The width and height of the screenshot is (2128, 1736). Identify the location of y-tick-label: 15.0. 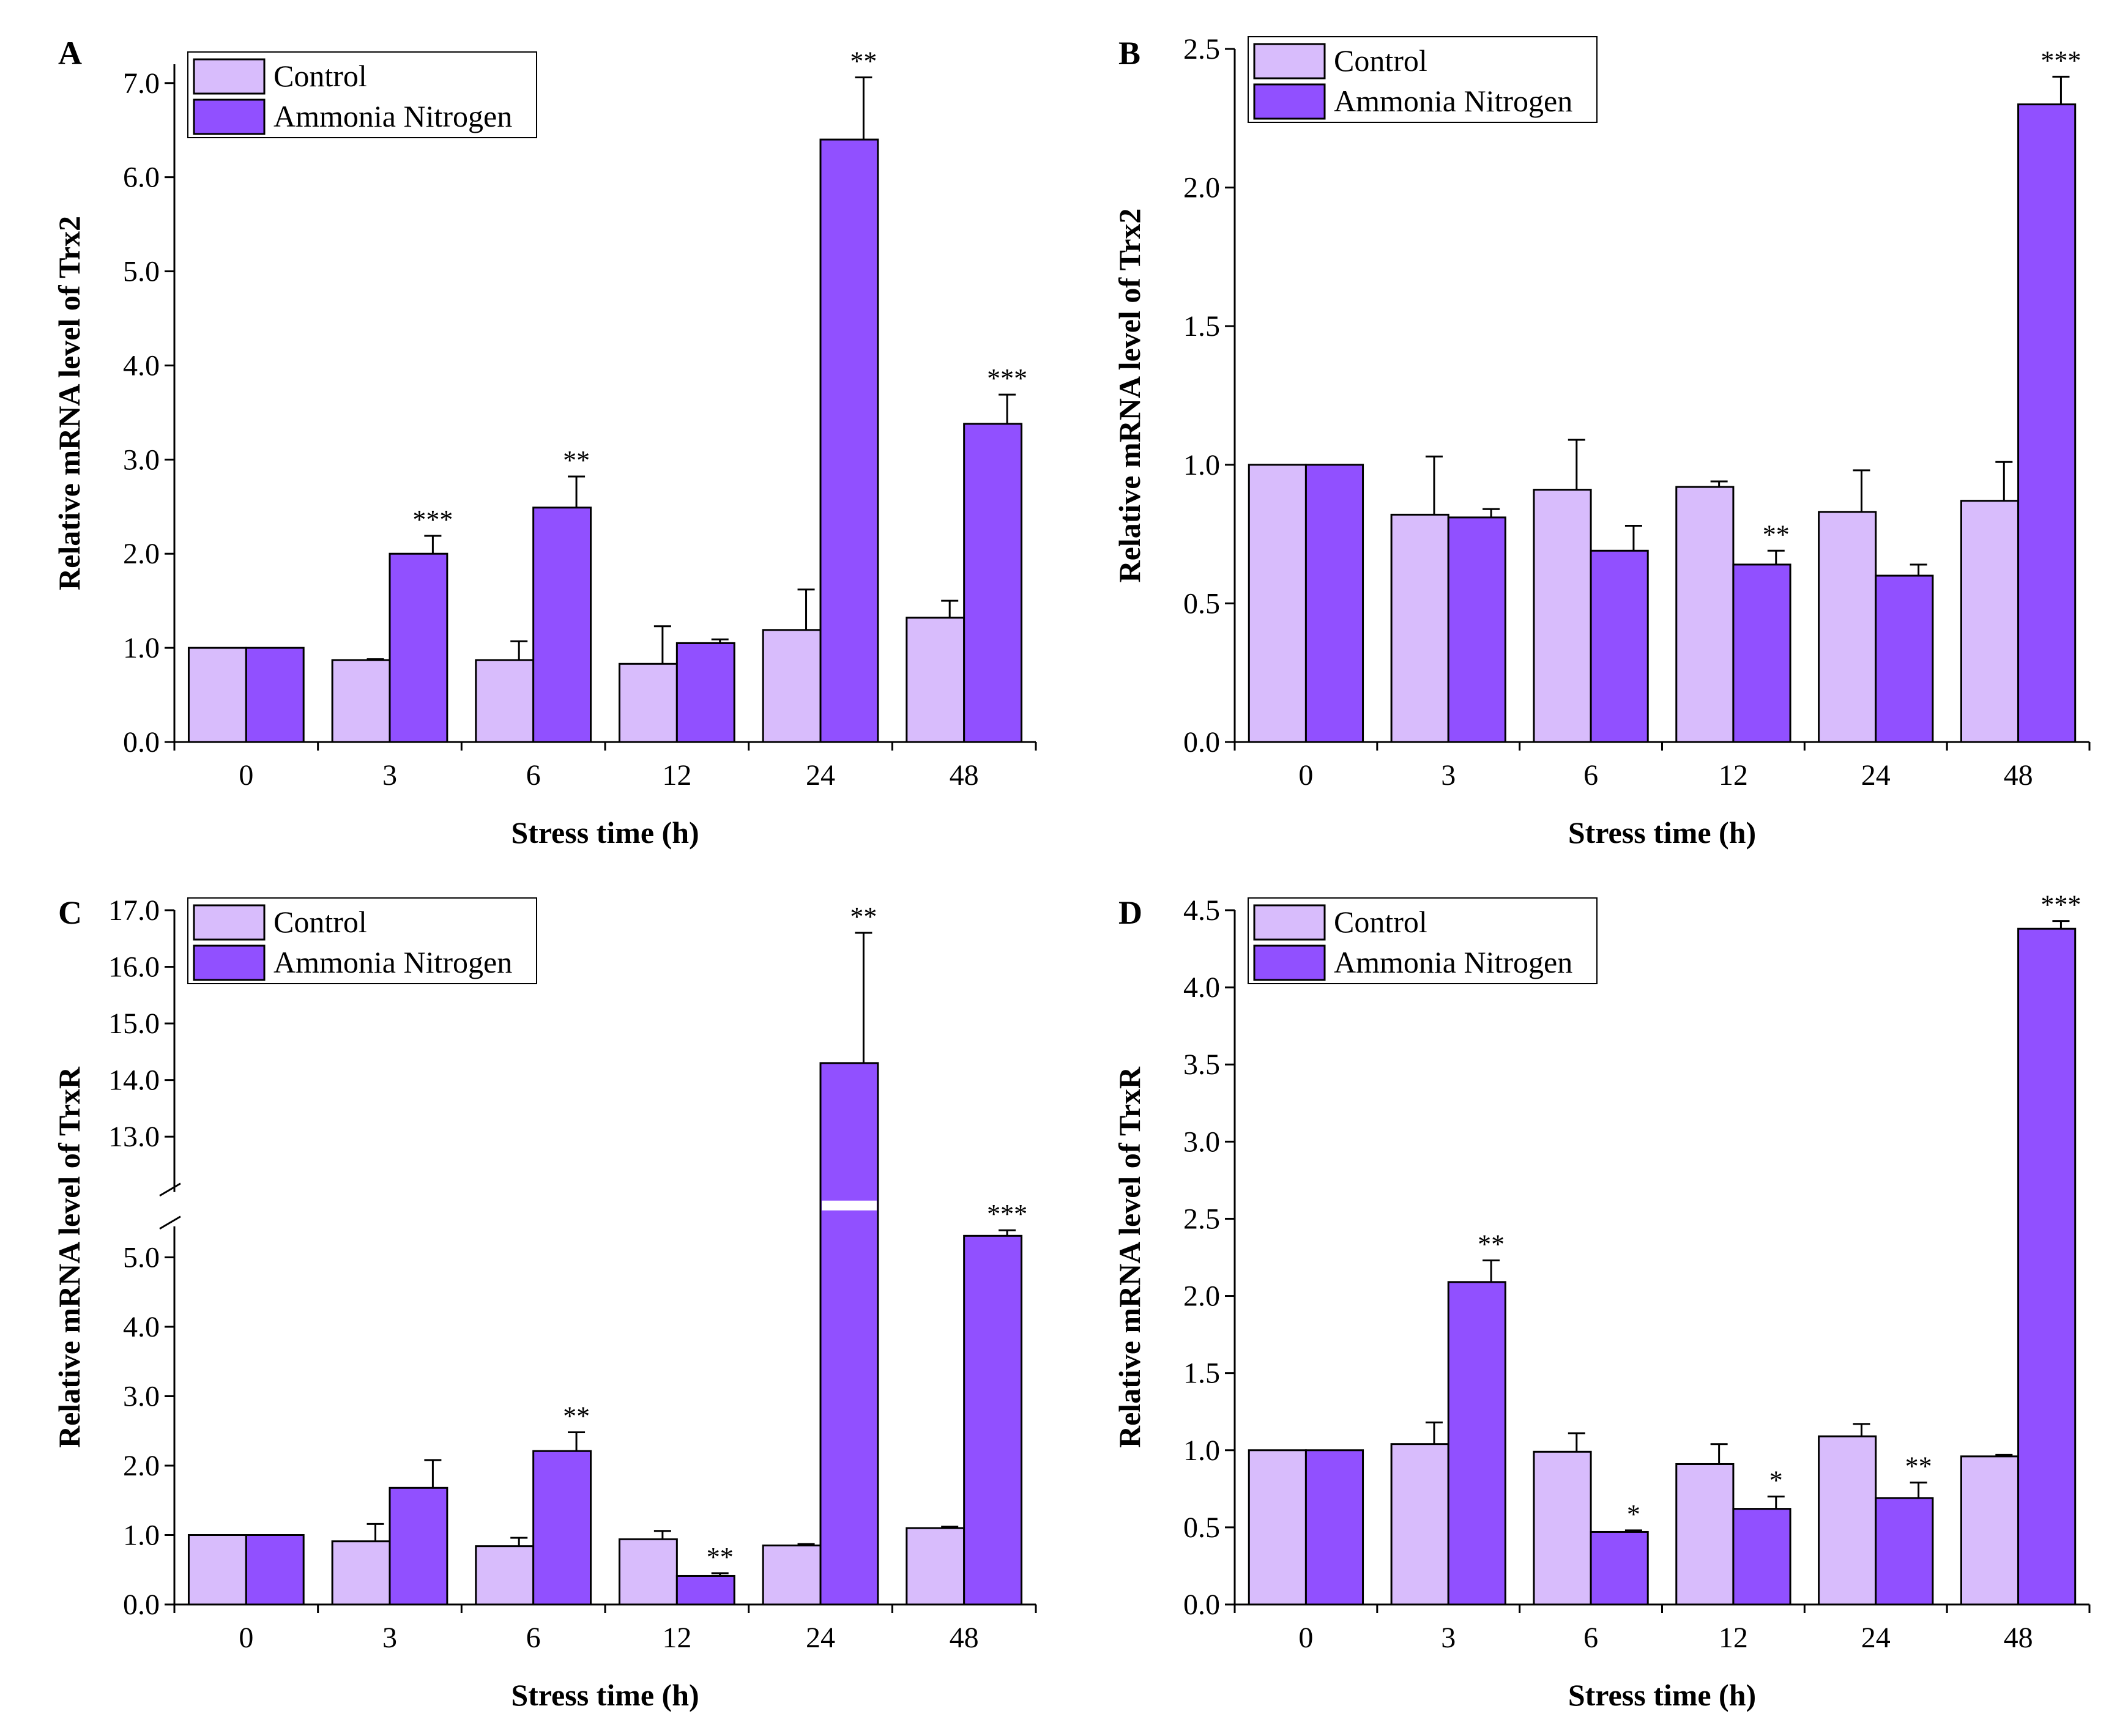
(134, 1023).